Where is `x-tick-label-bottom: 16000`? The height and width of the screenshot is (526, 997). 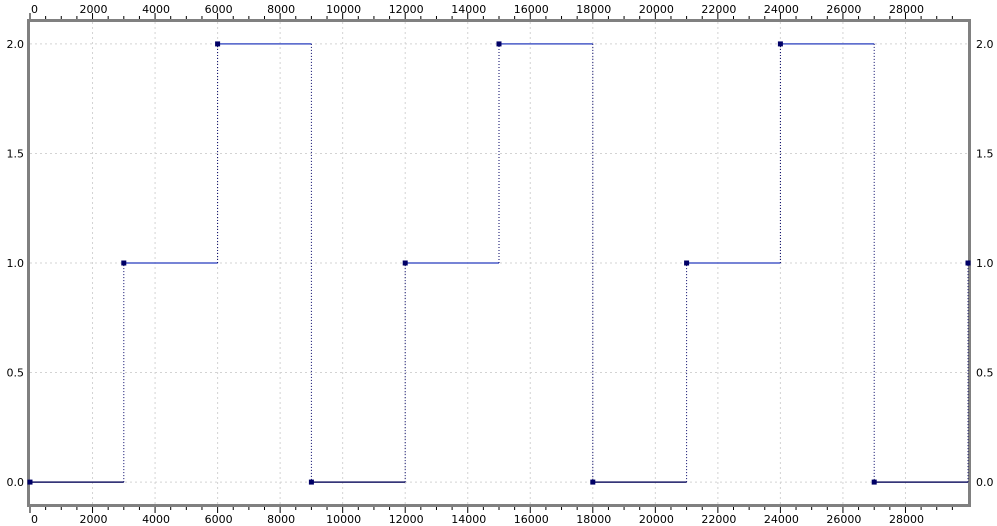
x-tick-label-bottom: 16000 is located at coordinates (531, 519).